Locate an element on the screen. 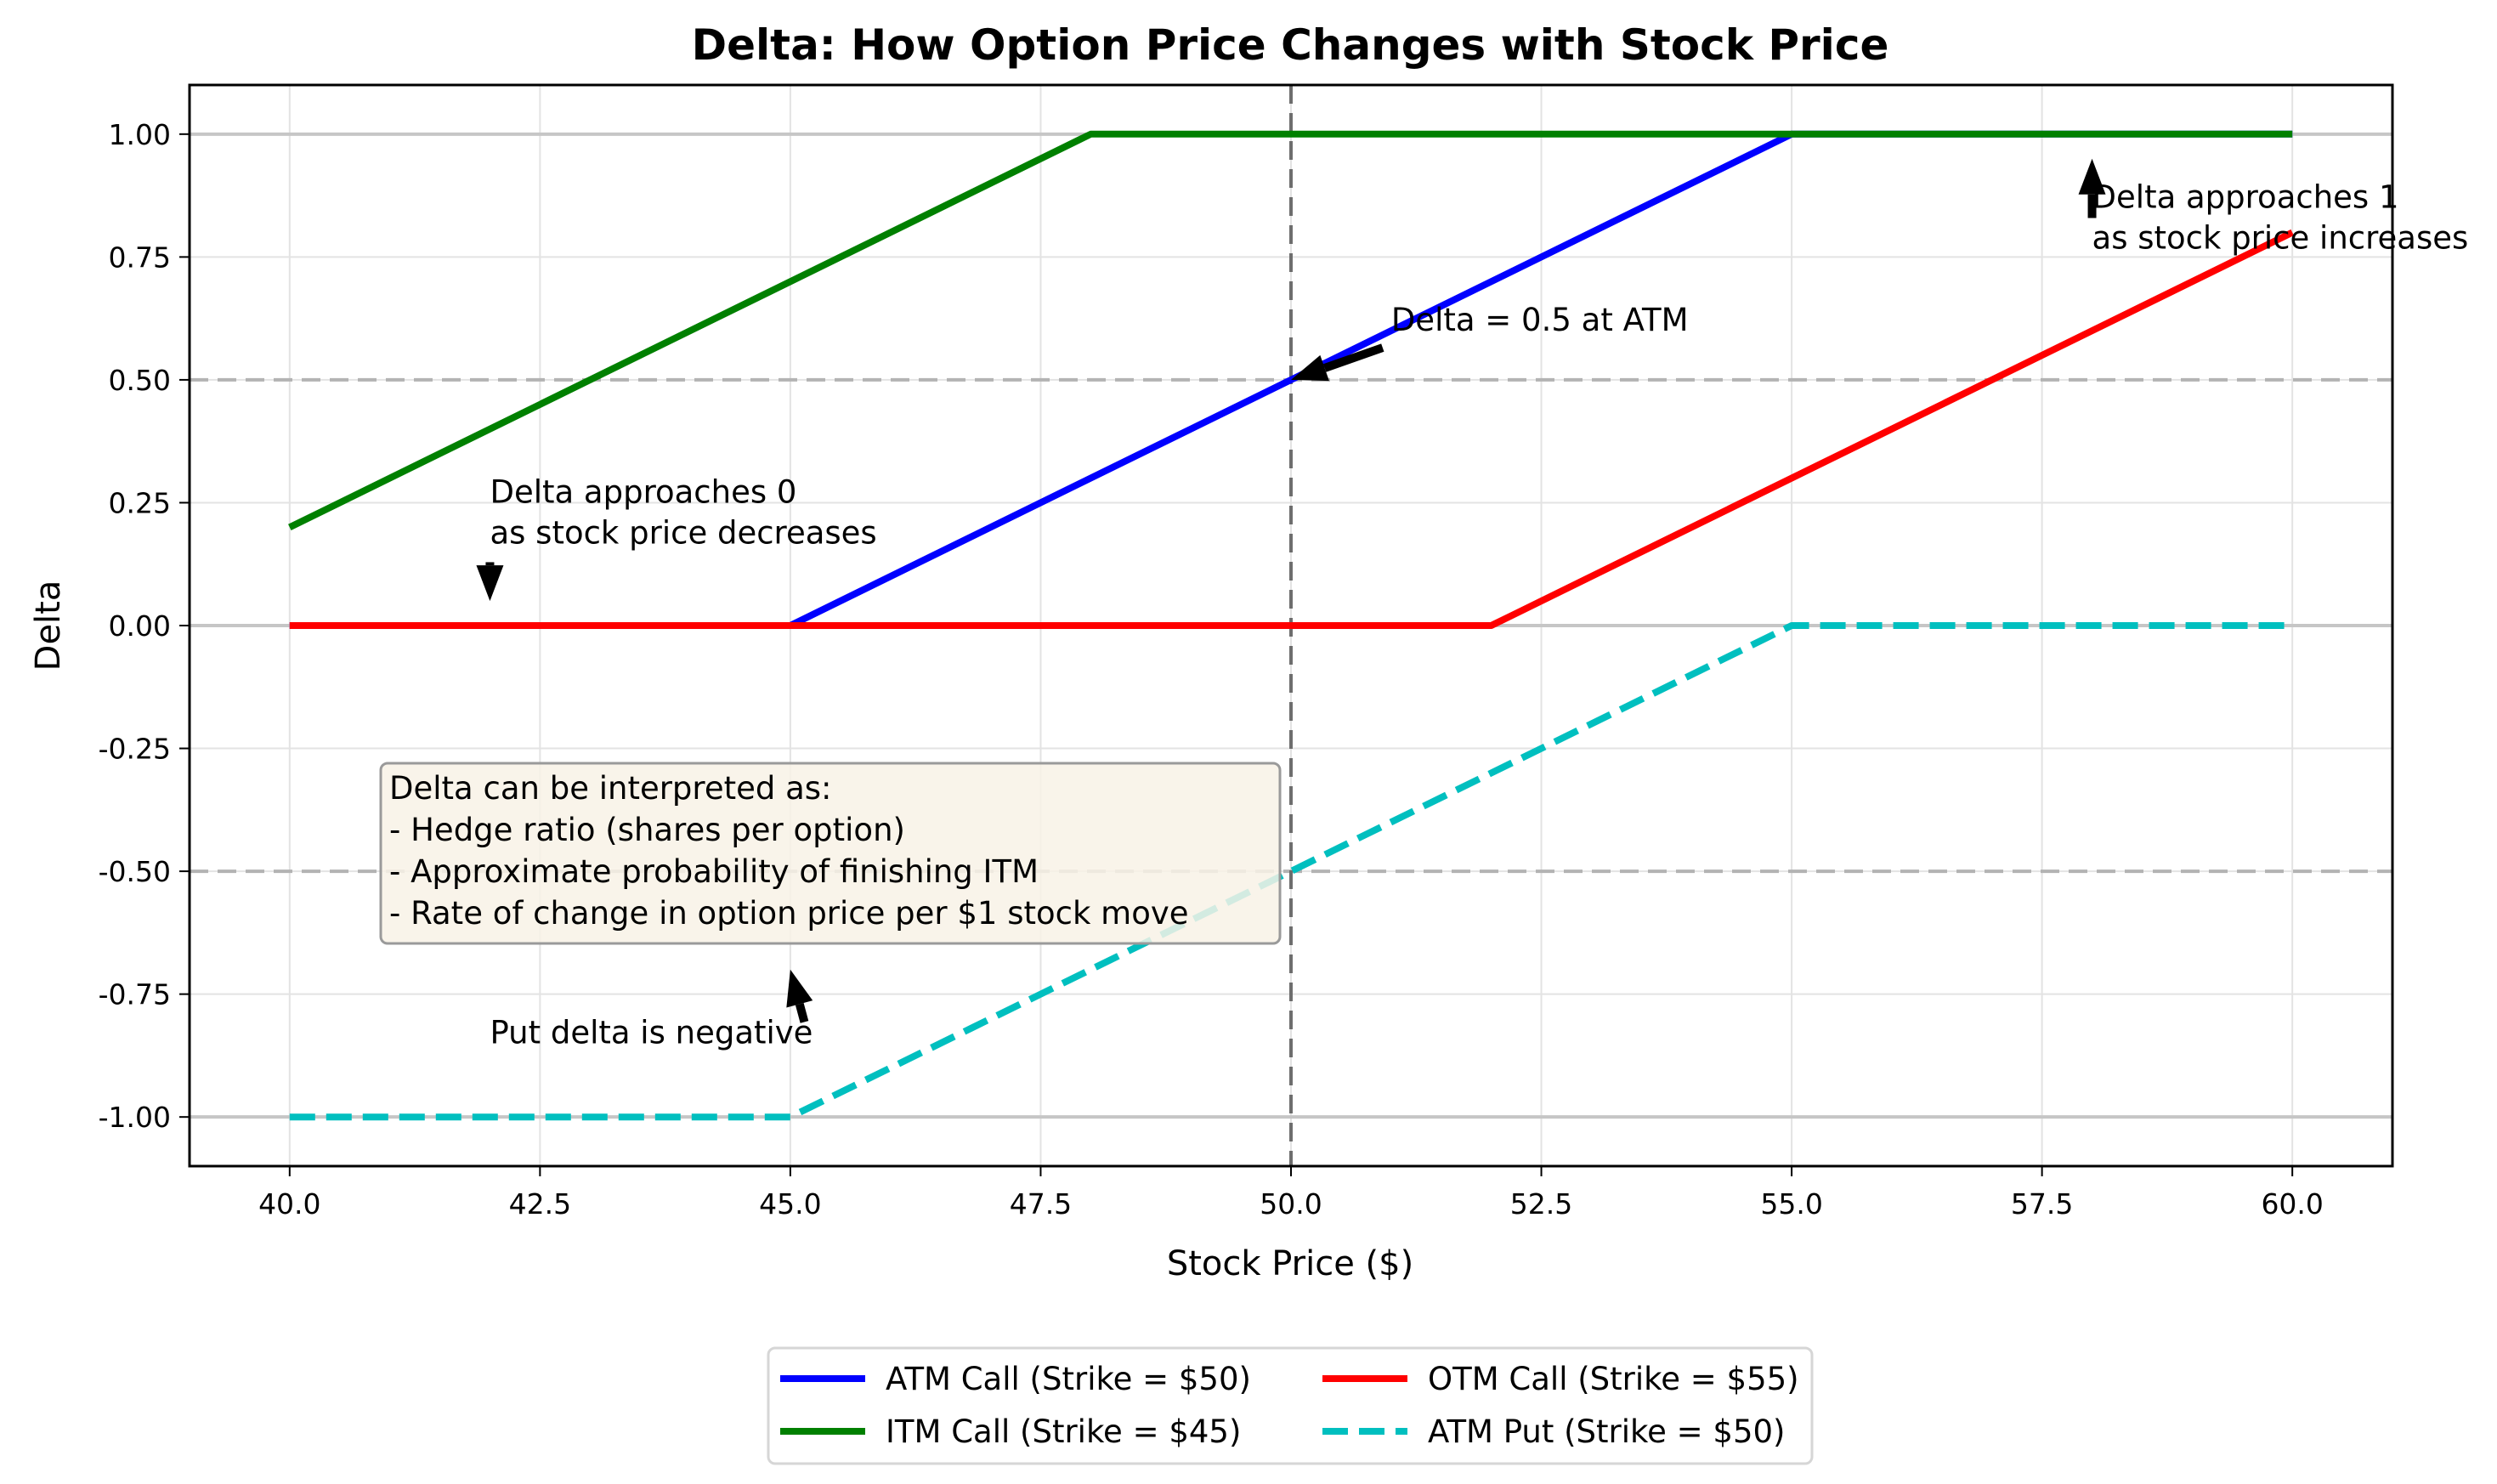  x-tick-label: 52.5 is located at coordinates (1541, 1204).